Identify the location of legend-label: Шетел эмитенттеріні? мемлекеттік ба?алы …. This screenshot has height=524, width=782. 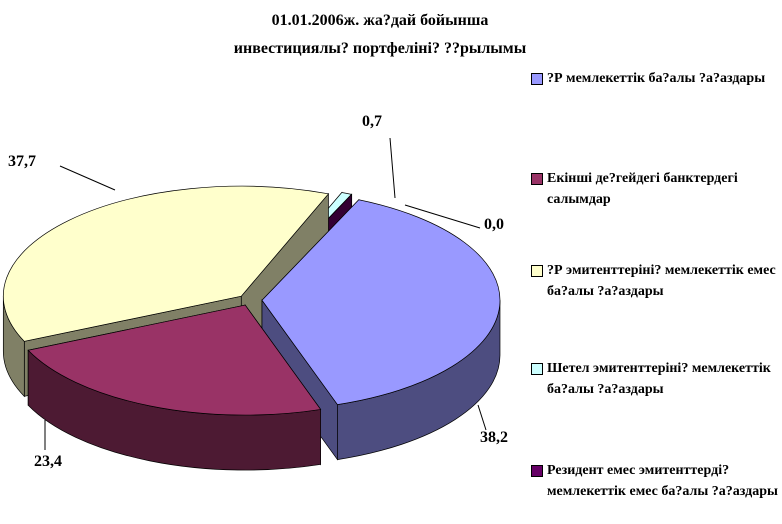
(659, 379).